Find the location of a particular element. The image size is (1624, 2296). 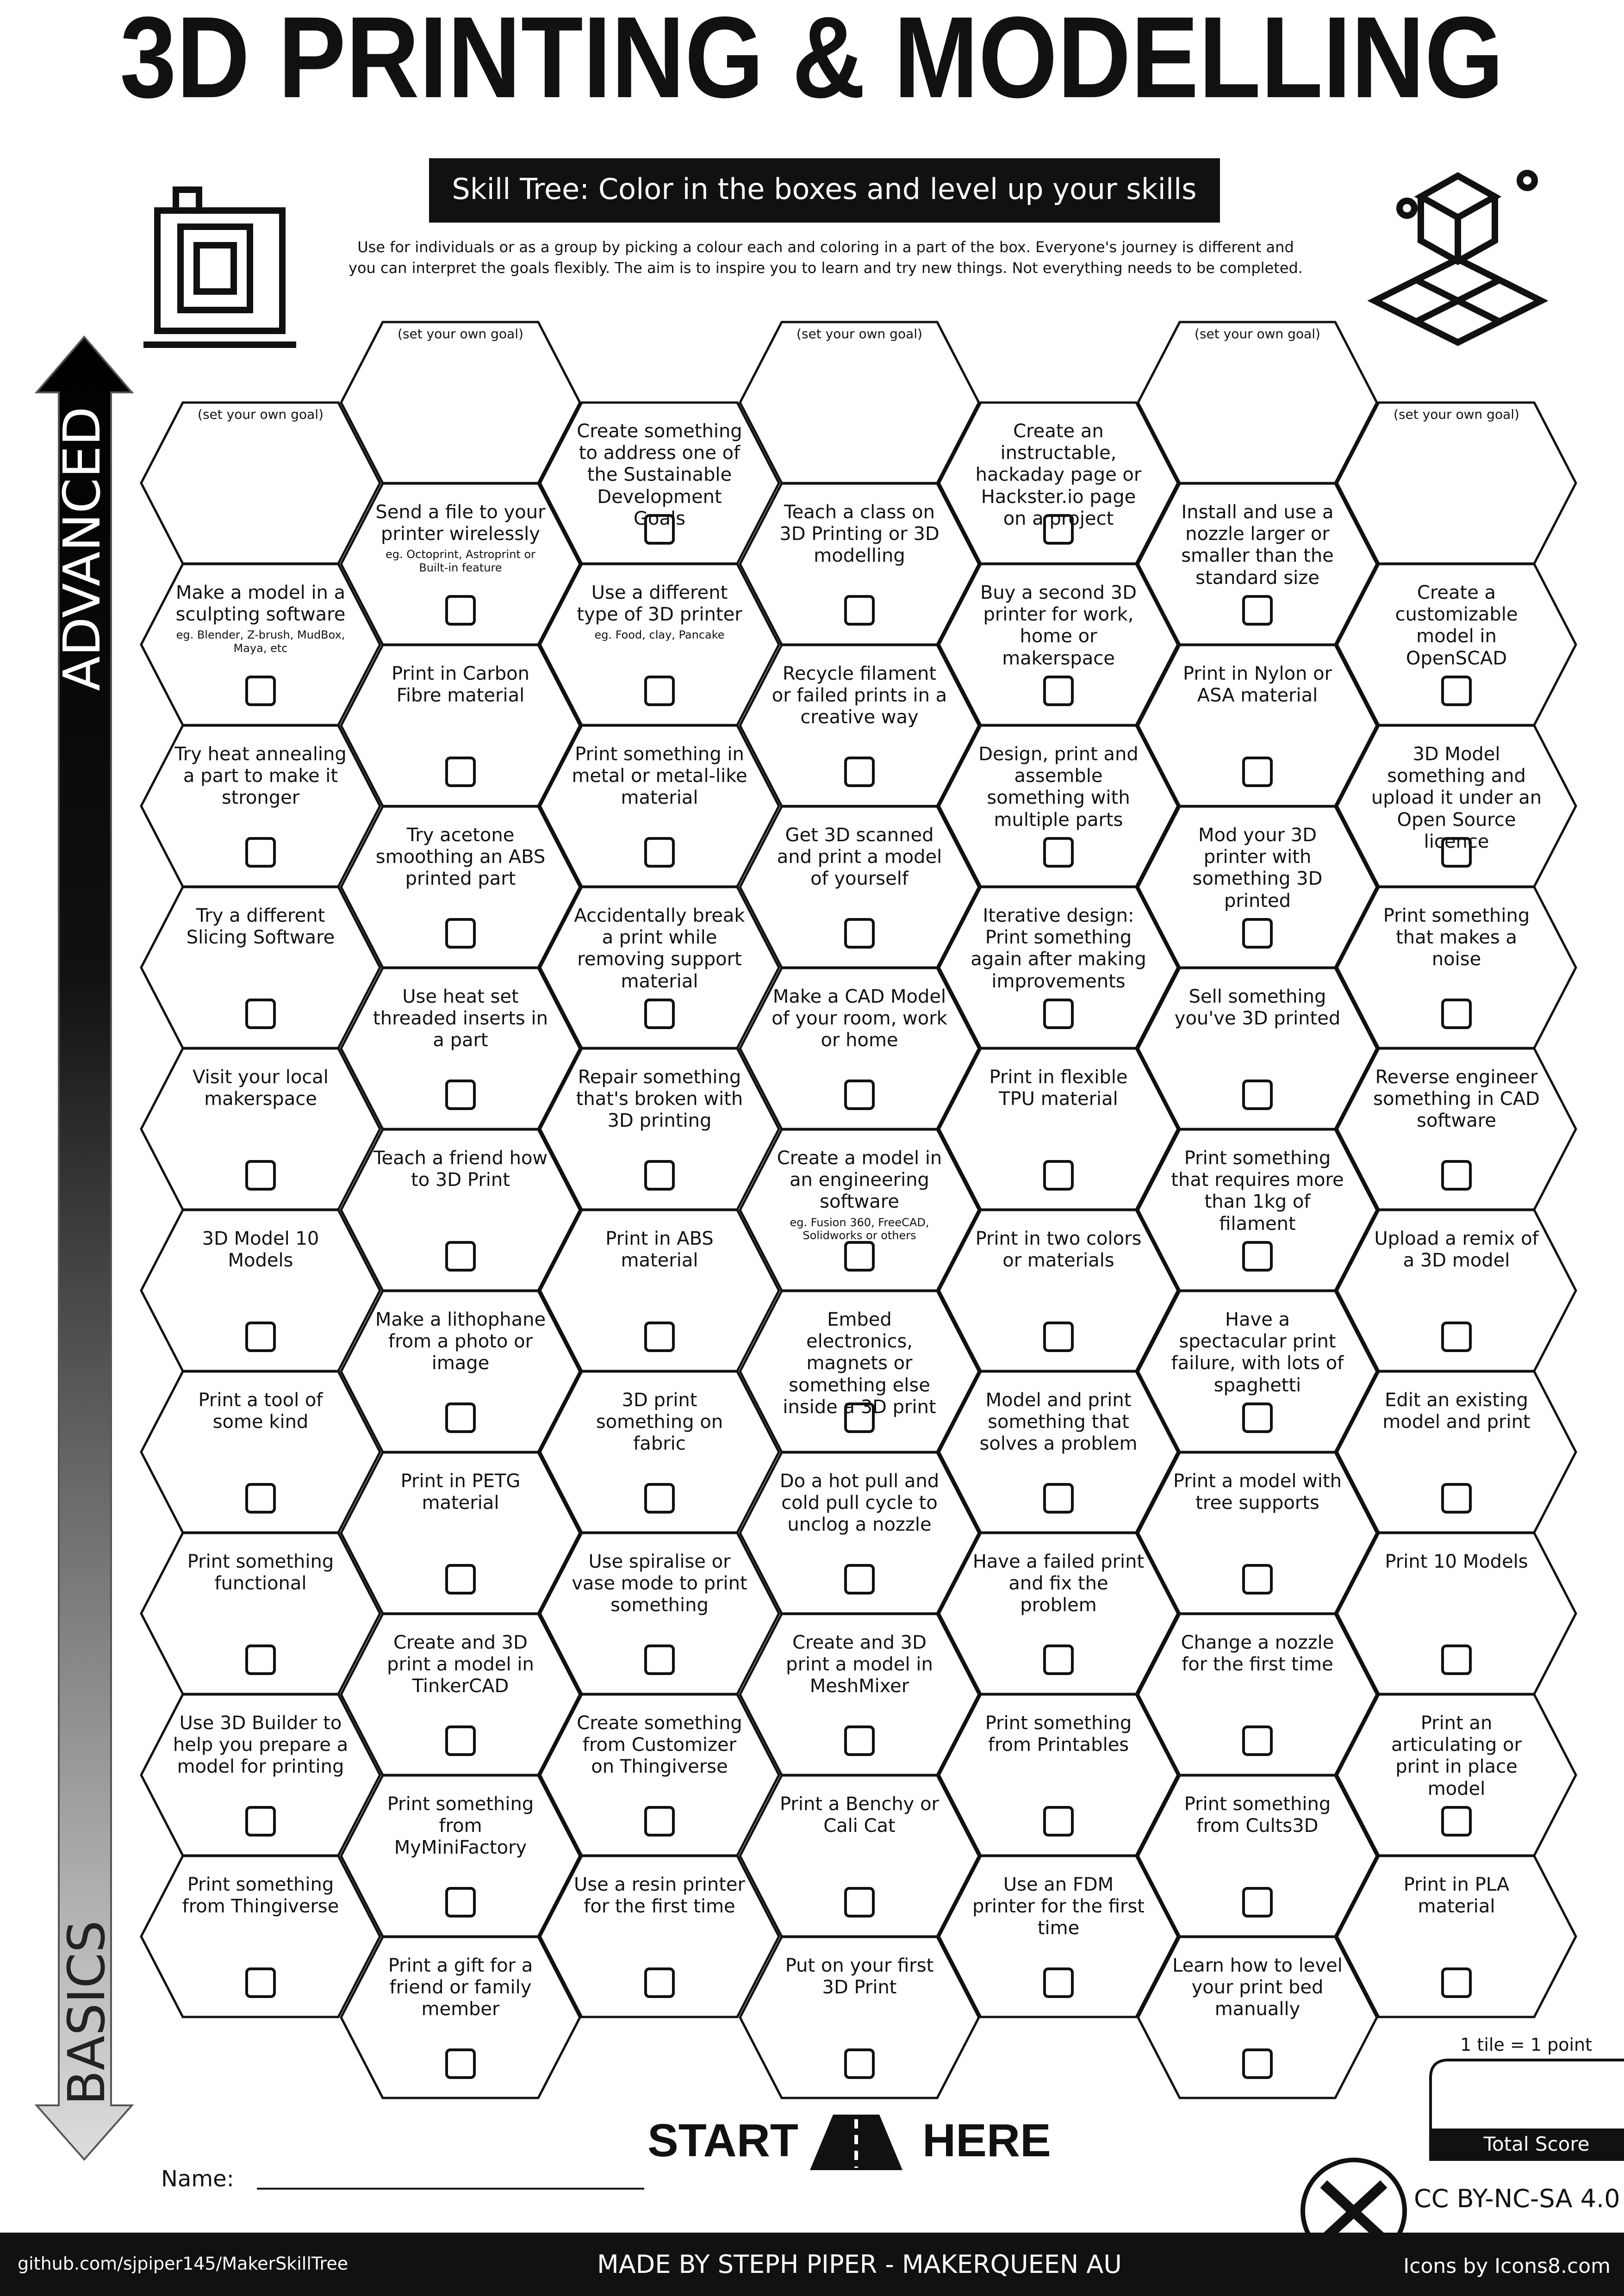

subtitle-bar is located at coordinates (824, 191).